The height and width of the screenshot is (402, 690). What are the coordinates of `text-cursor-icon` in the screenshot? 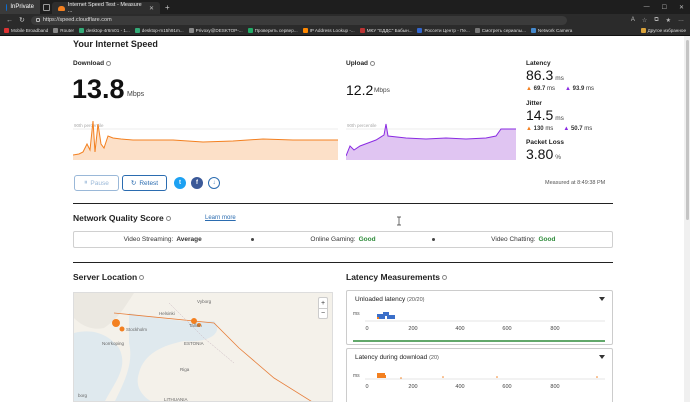 It's located at (399, 221).